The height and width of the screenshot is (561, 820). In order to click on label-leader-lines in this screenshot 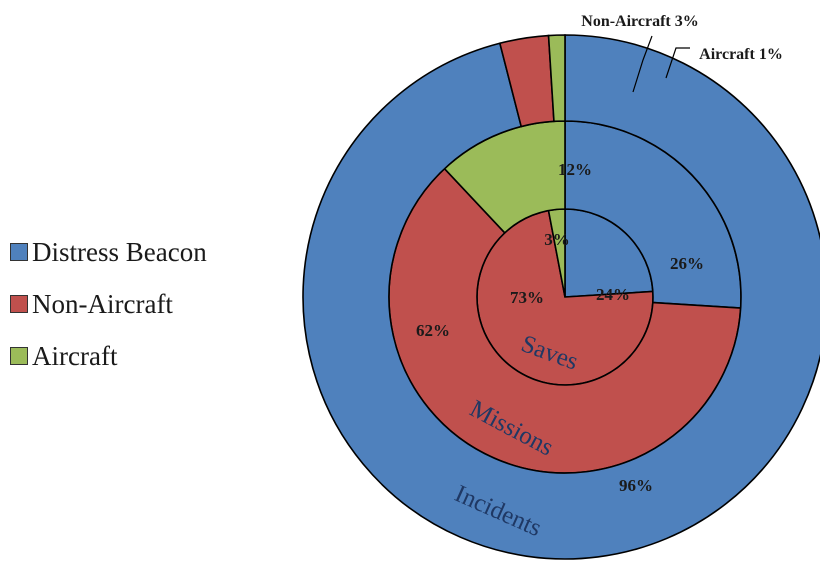, I will do `click(661, 64)`.